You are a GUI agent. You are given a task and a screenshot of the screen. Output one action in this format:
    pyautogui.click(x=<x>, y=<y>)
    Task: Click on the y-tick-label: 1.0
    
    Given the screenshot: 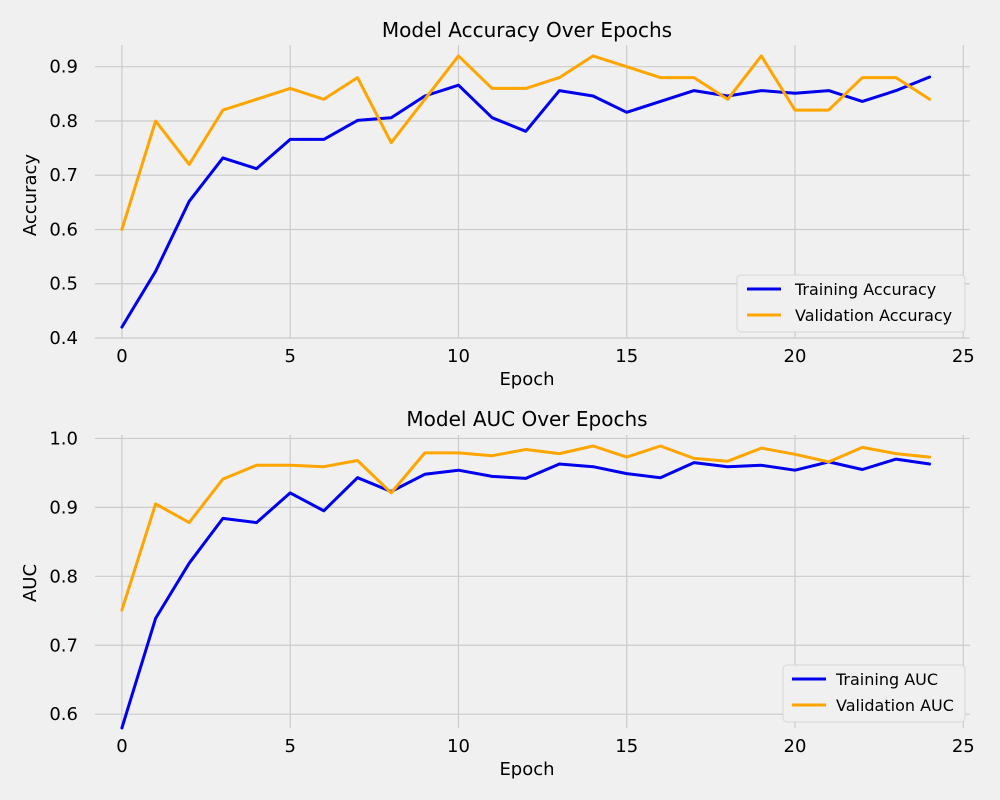 What is the action you would take?
    pyautogui.click(x=63, y=438)
    